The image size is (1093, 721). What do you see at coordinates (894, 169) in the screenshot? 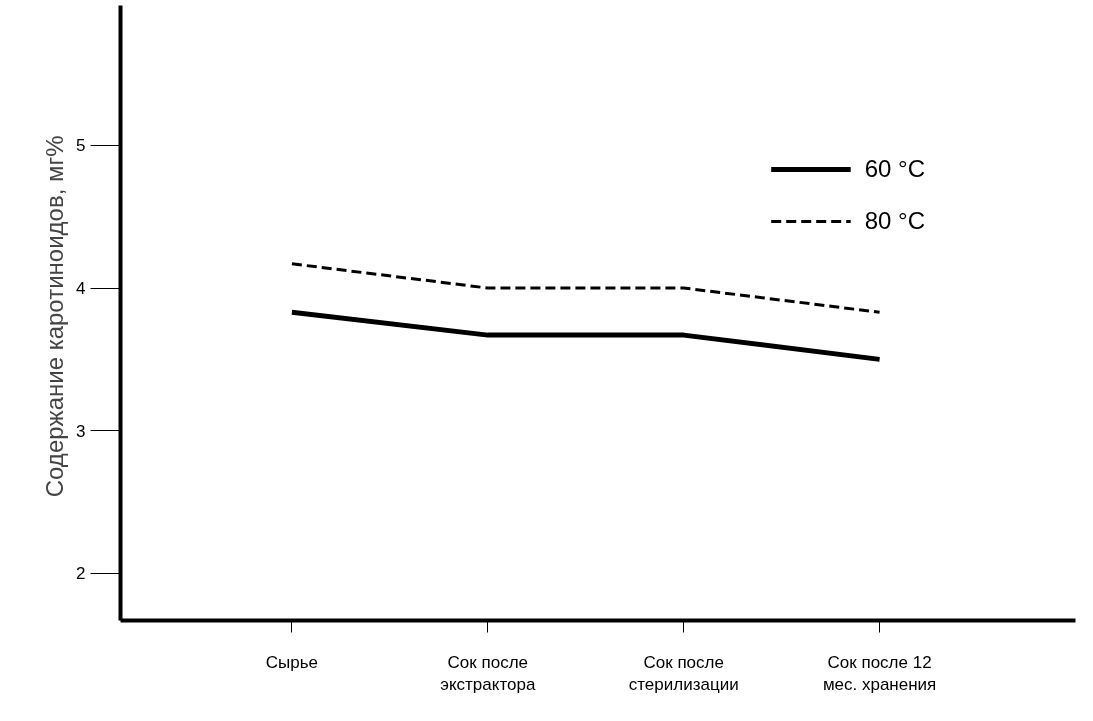
I see `legend-label: 60 °C` at bounding box center [894, 169].